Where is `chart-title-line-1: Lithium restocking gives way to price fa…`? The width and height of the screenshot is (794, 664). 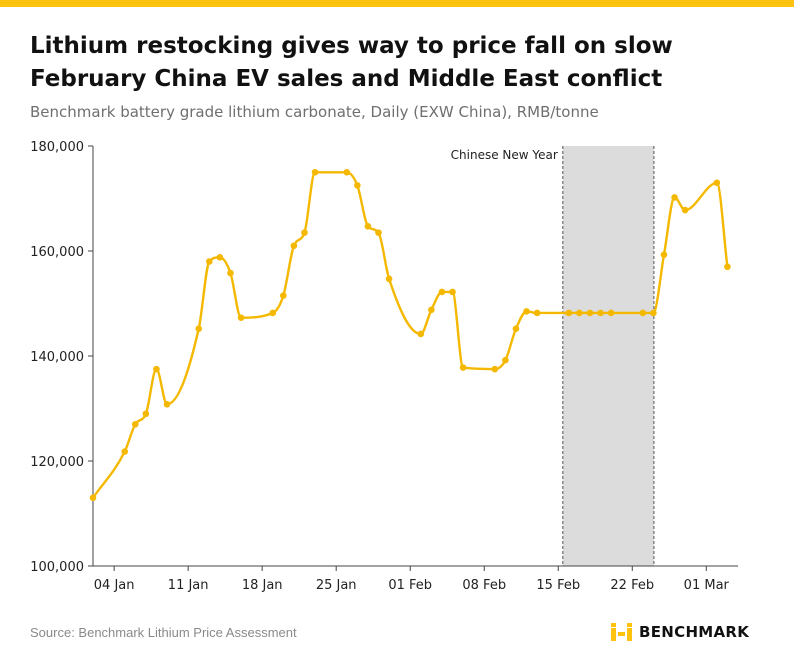 chart-title-line-1: Lithium restocking gives way to price fa… is located at coordinates (351, 46).